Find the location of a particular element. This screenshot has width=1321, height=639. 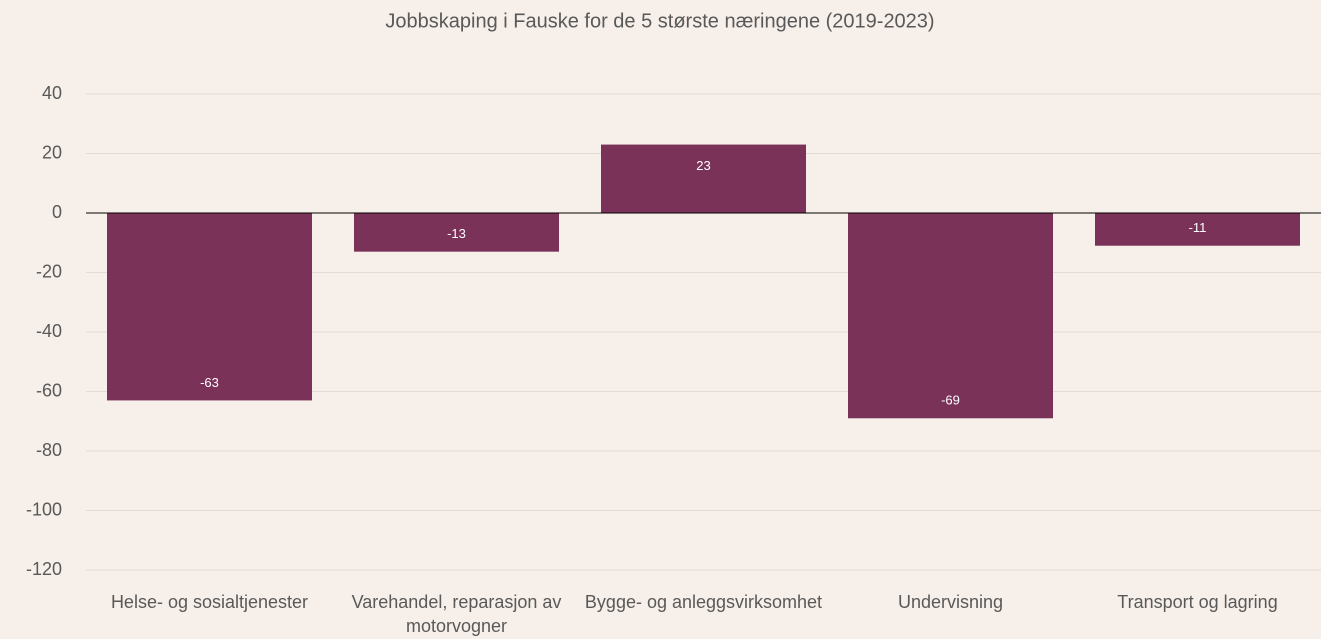

x-tick-label: Transport og lagring is located at coordinates (1197, 602).